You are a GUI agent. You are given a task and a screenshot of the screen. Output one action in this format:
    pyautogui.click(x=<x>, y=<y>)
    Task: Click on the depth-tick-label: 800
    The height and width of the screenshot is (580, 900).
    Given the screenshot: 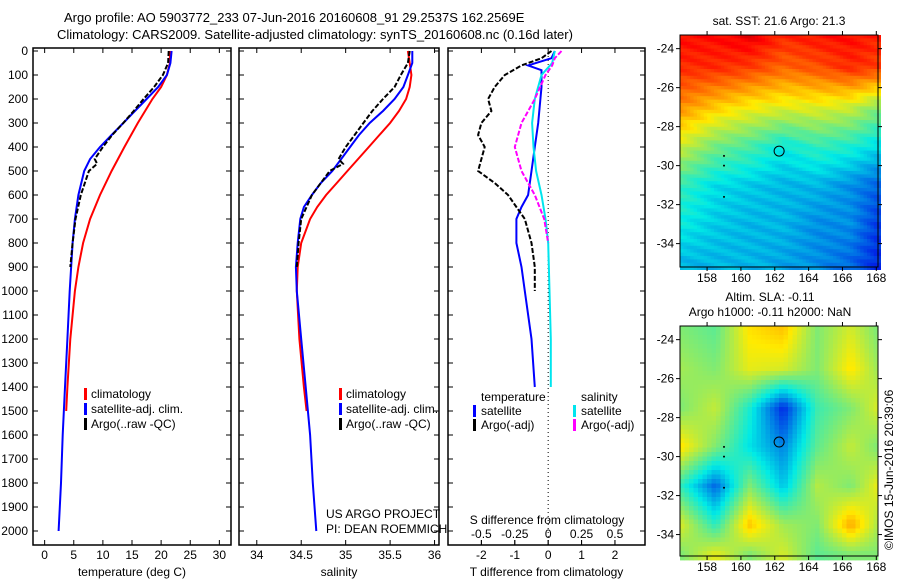 What is the action you would take?
    pyautogui.click(x=18, y=243)
    